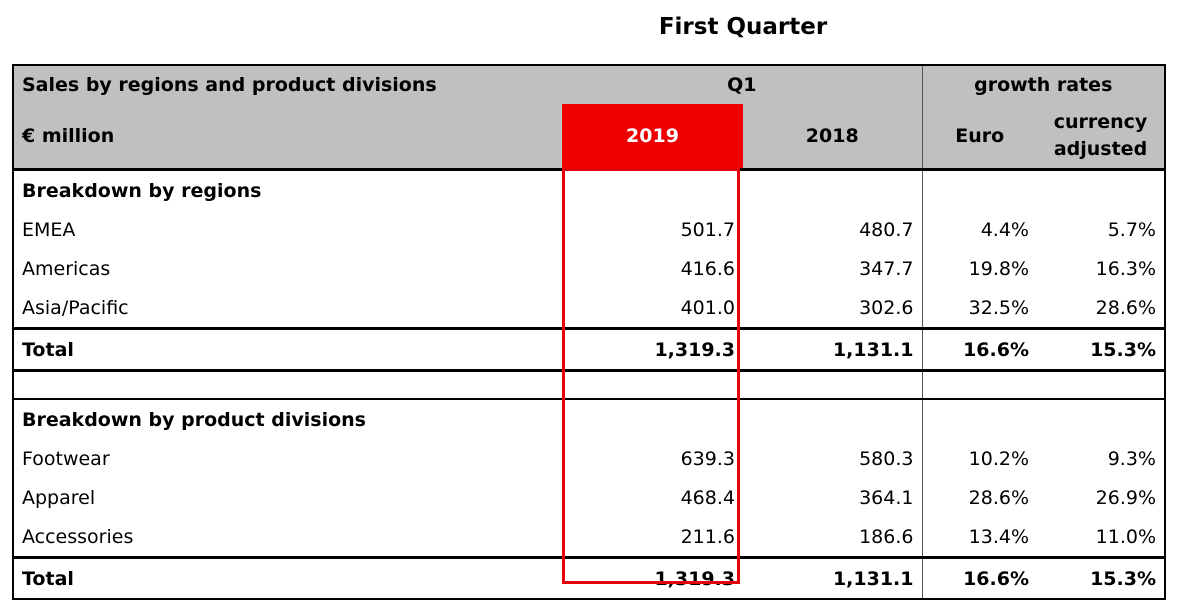 The width and height of the screenshot is (1178, 604). Describe the element at coordinates (287, 497) in the screenshot. I see `row-label: Apparel` at that location.